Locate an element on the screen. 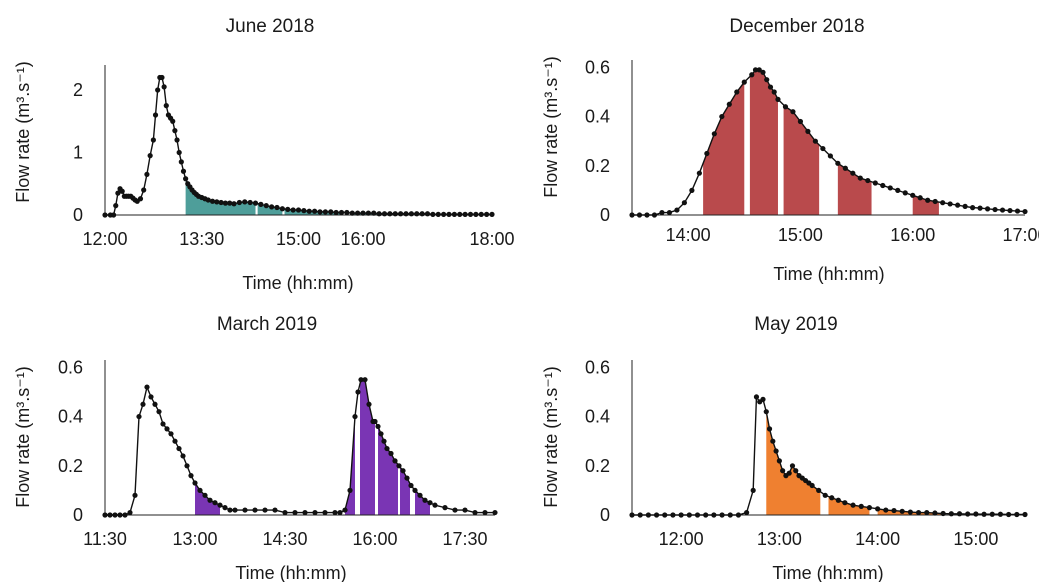 This screenshot has height=582, width=1039. x-tick-label: 13:00 is located at coordinates (779, 539).